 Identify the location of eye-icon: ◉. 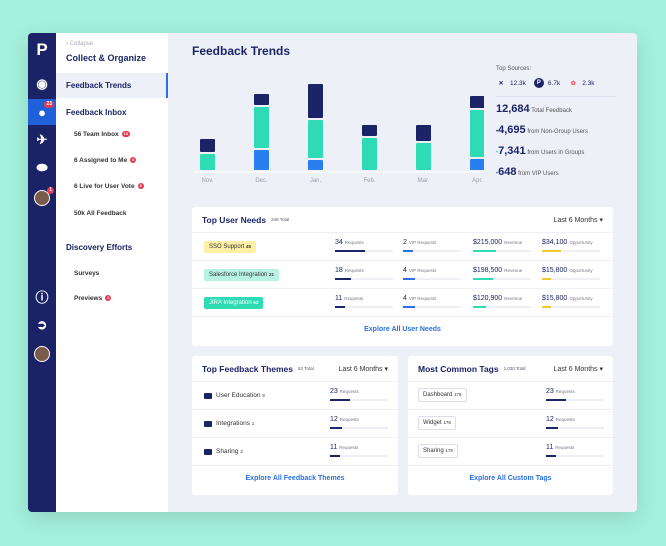
(42, 83).